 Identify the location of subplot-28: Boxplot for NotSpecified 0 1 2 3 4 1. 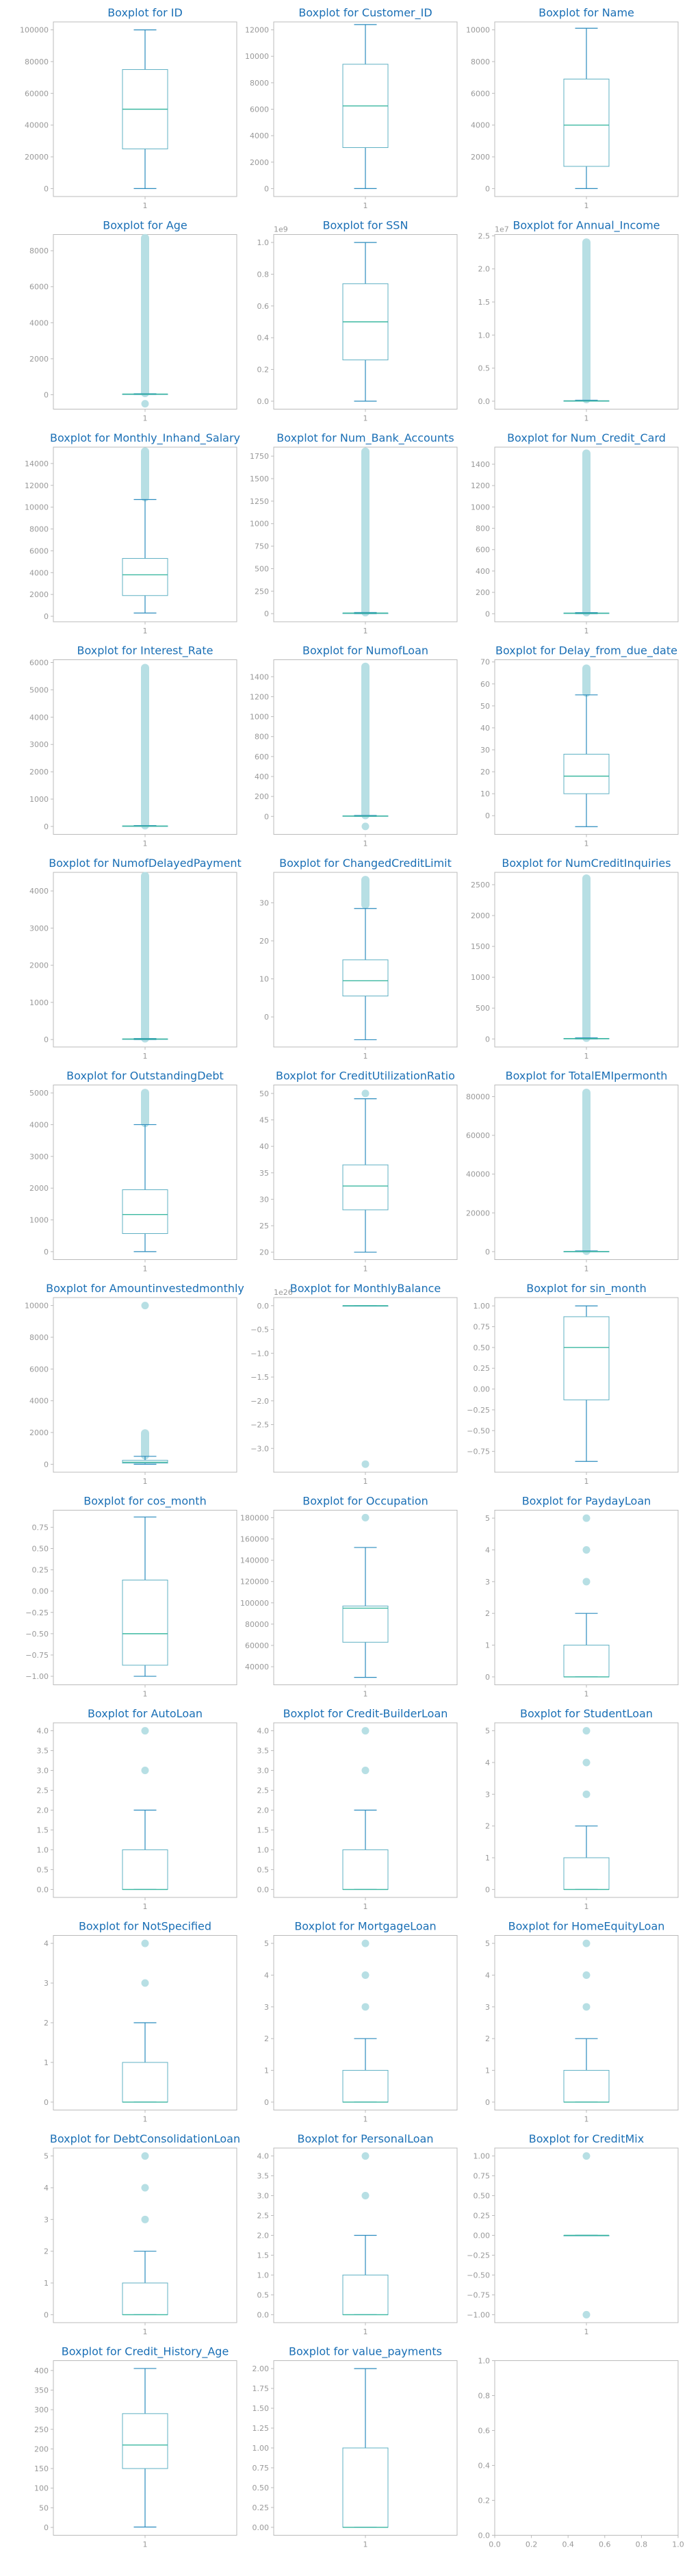
(140, 2022).